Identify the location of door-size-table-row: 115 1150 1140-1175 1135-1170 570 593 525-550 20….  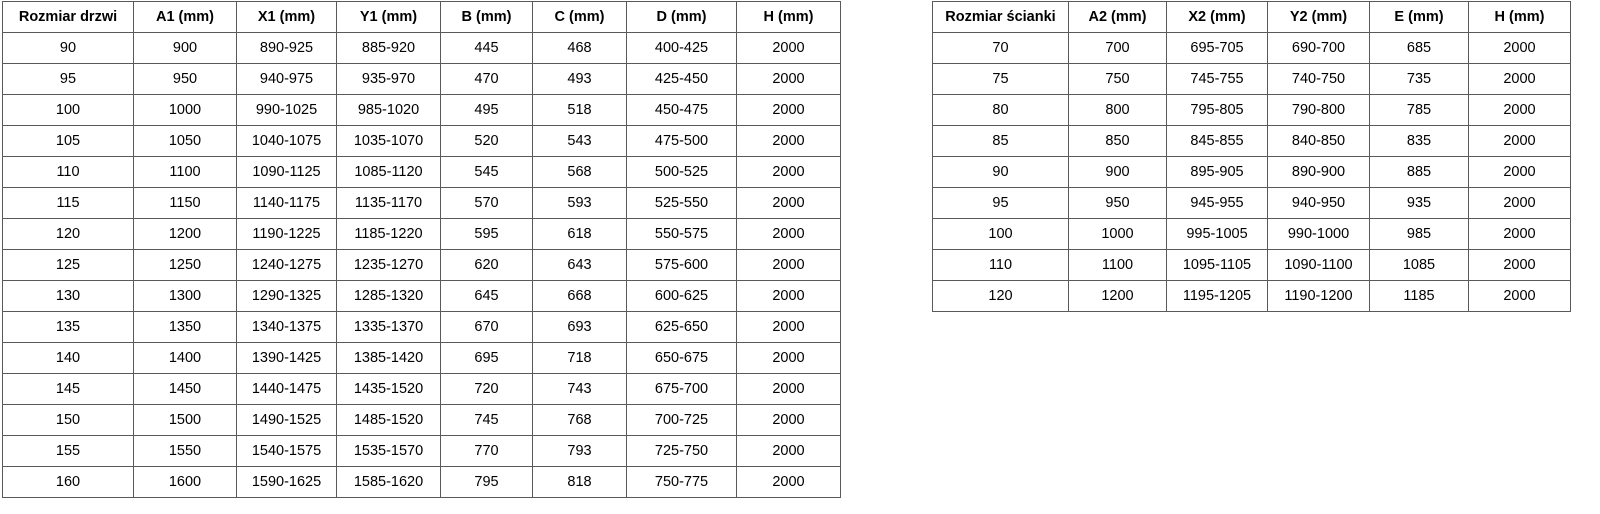
(421, 203).